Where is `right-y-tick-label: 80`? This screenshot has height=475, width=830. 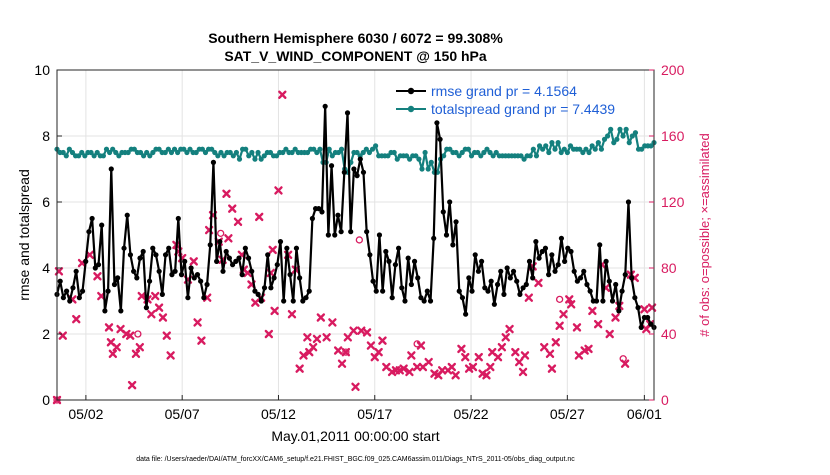 right-y-tick-label: 80 is located at coordinates (669, 268).